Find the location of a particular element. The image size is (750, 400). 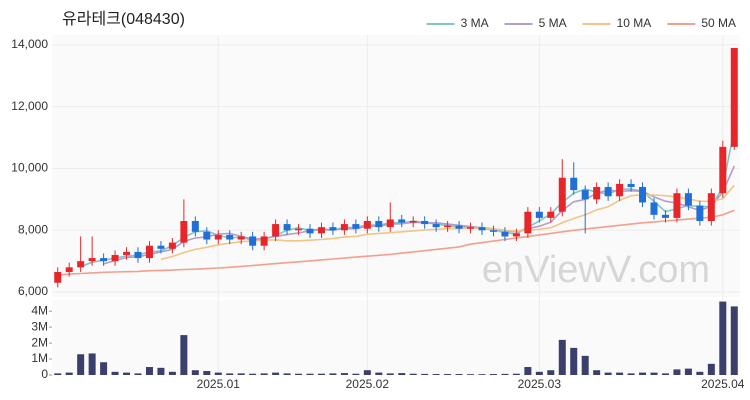

volume-tick-label: 2M is located at coordinates (39, 342).